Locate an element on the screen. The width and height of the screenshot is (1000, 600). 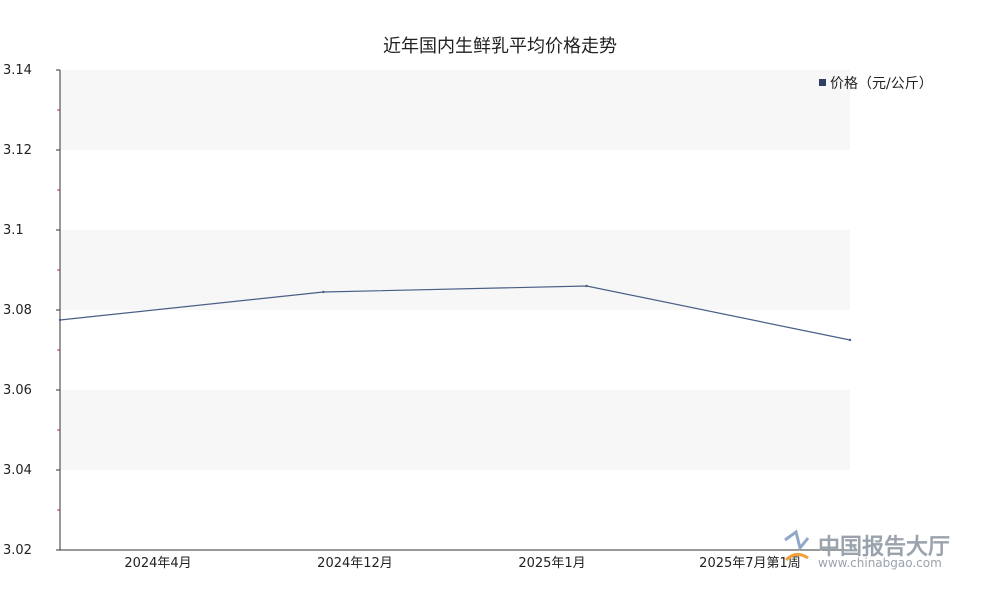
y-axis-ticks: 3.02 3.04 3.06 3.08 3.1 3.12 3.14 is located at coordinates (31, 310).